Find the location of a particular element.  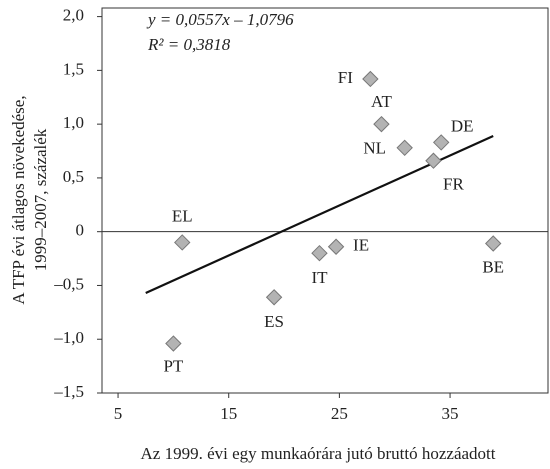

y-axis-label: A TFP évi átlagos növekedése, is located at coordinates (18, 199).